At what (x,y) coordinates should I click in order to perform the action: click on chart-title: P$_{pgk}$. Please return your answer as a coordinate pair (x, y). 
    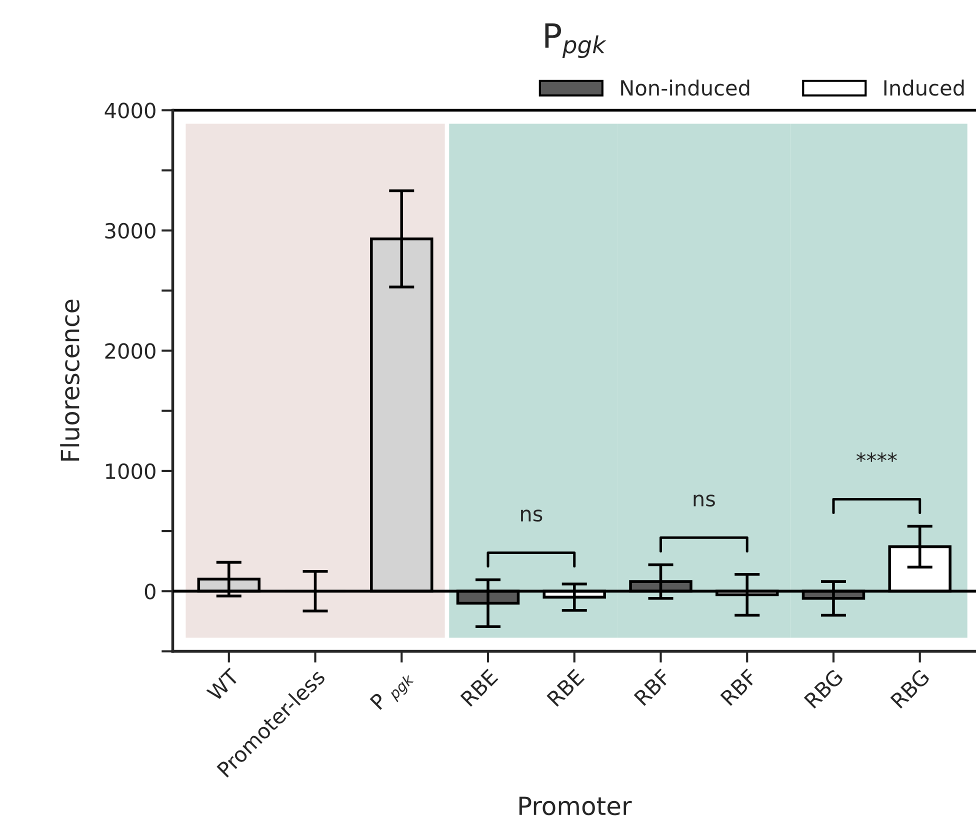
    Looking at the image, I should click on (575, 40).